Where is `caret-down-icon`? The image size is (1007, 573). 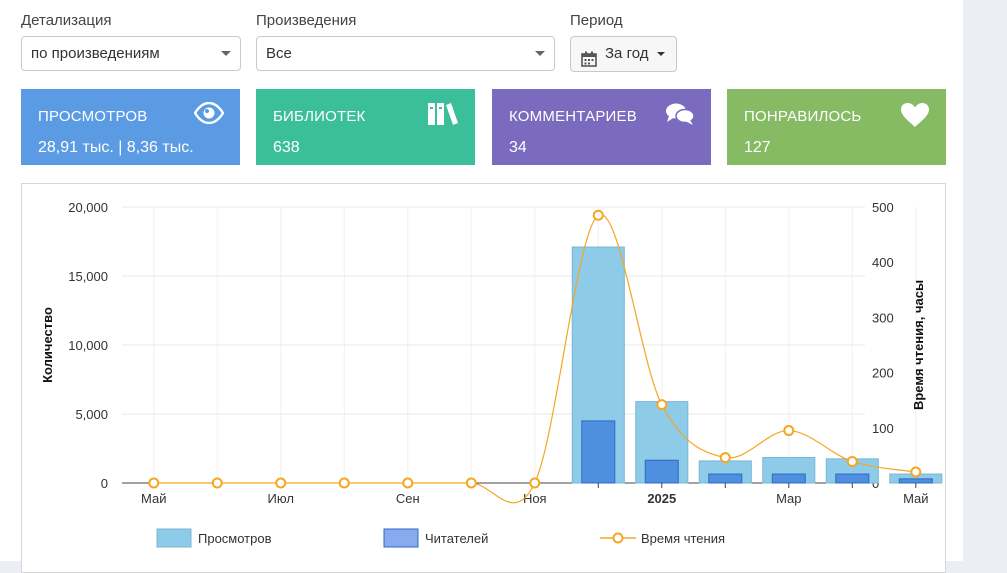 caret-down-icon is located at coordinates (661, 54).